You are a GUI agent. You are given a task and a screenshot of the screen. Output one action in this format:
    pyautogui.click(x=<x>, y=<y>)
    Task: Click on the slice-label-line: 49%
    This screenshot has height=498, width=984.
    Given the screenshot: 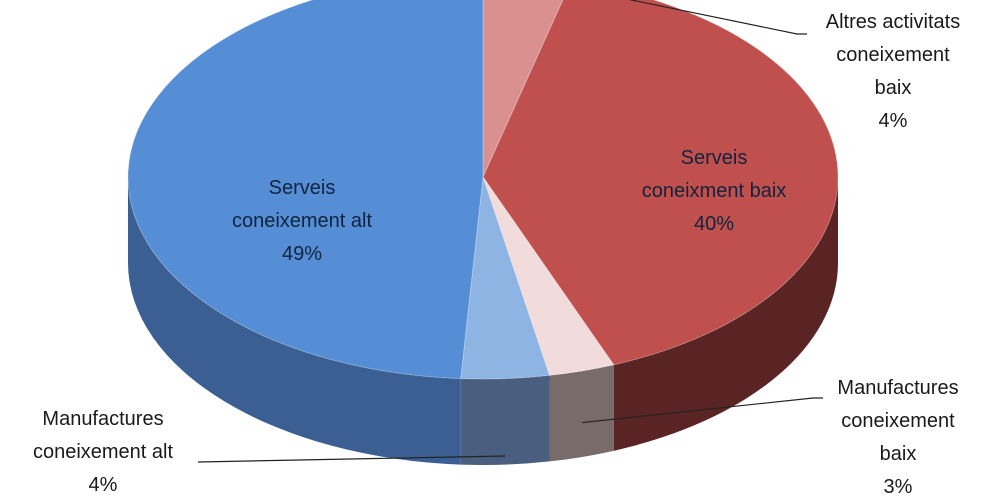 What is the action you would take?
    pyautogui.click(x=302, y=254)
    